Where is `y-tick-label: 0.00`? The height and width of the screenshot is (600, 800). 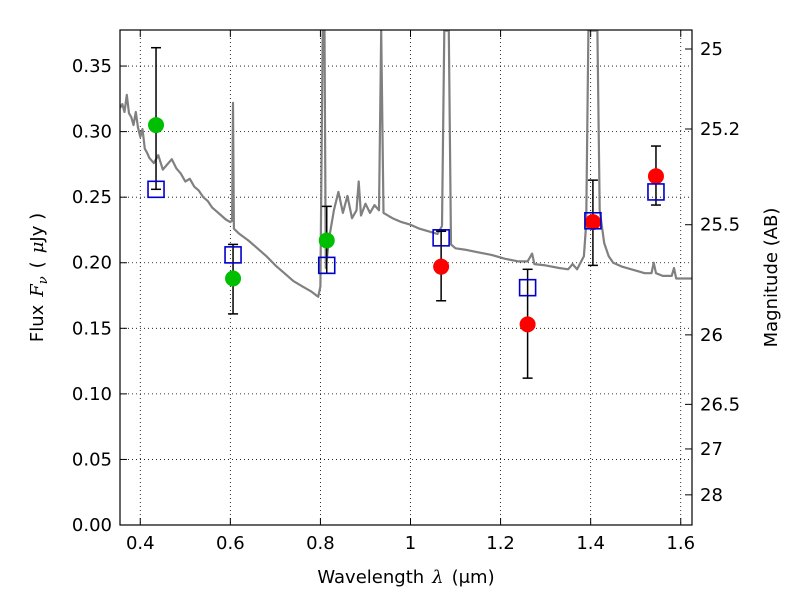 y-tick-label: 0.00 is located at coordinates (92, 525).